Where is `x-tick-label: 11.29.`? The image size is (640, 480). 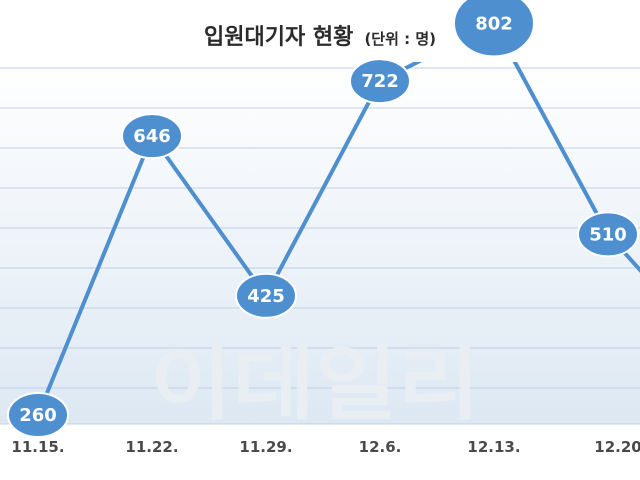
x-tick-label: 11.29. is located at coordinates (265, 447).